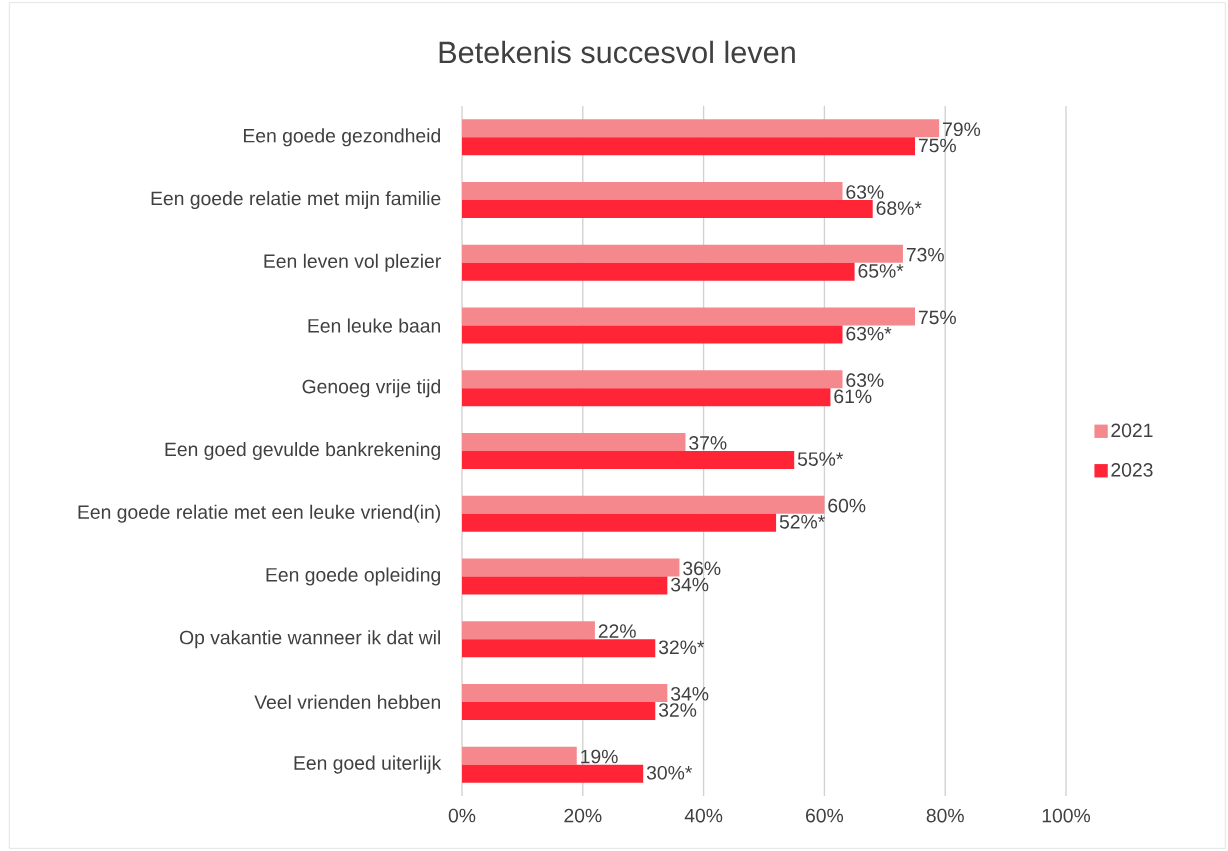 The height and width of the screenshot is (851, 1228). I want to click on y-tick-label: Een goede relatie met een leuke vriend(in), so click(259, 513).